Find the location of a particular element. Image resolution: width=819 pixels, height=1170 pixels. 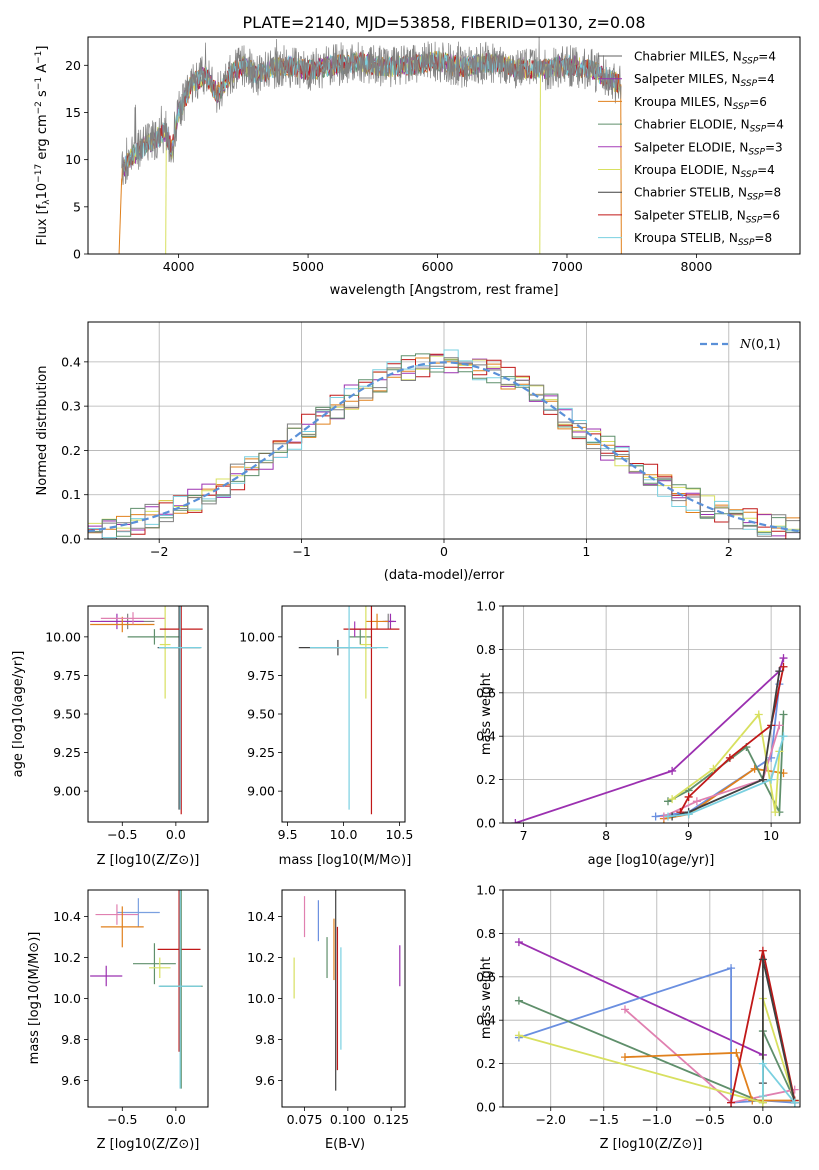

x-axis-label: (data-model)/error is located at coordinates (444, 575).